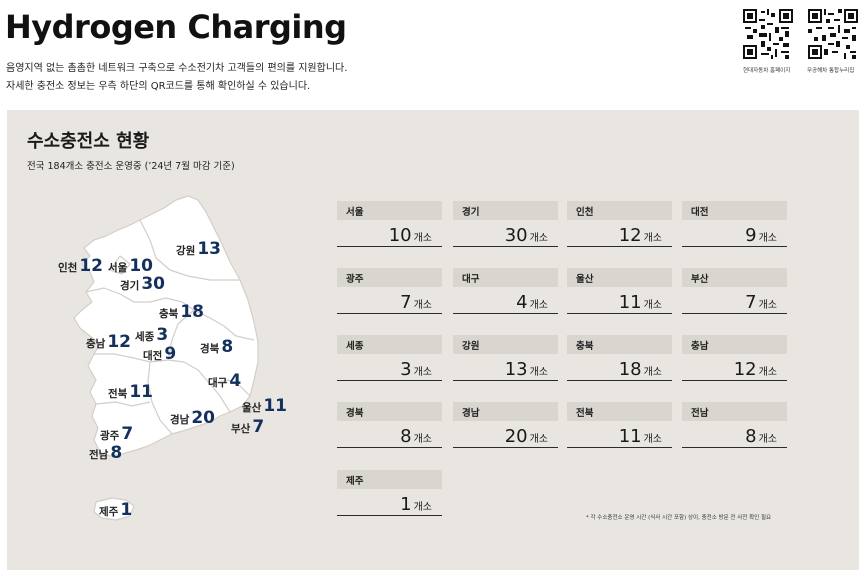  What do you see at coordinates (619, 224) in the screenshot?
I see `region-card-incheon: 인천 12 개소` at bounding box center [619, 224].